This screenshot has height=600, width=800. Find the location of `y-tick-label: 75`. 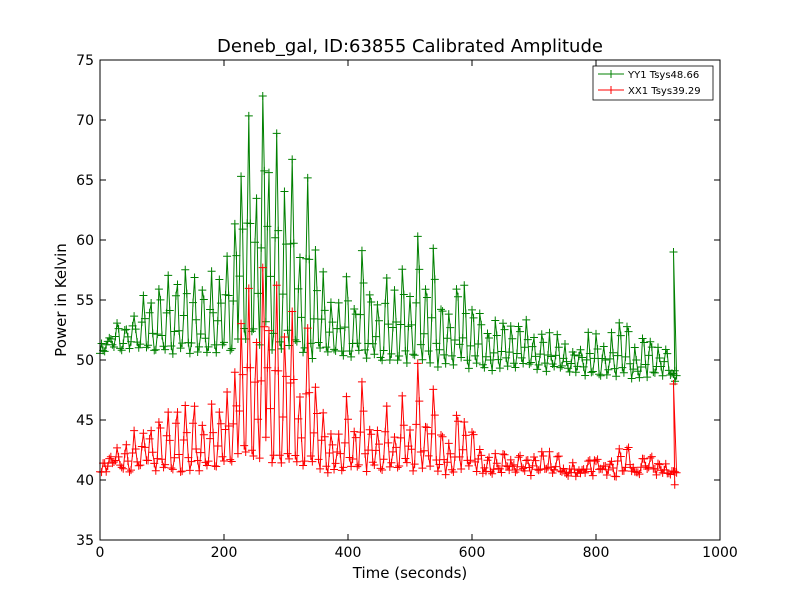

y-tick-label: 75 is located at coordinates (85, 61).